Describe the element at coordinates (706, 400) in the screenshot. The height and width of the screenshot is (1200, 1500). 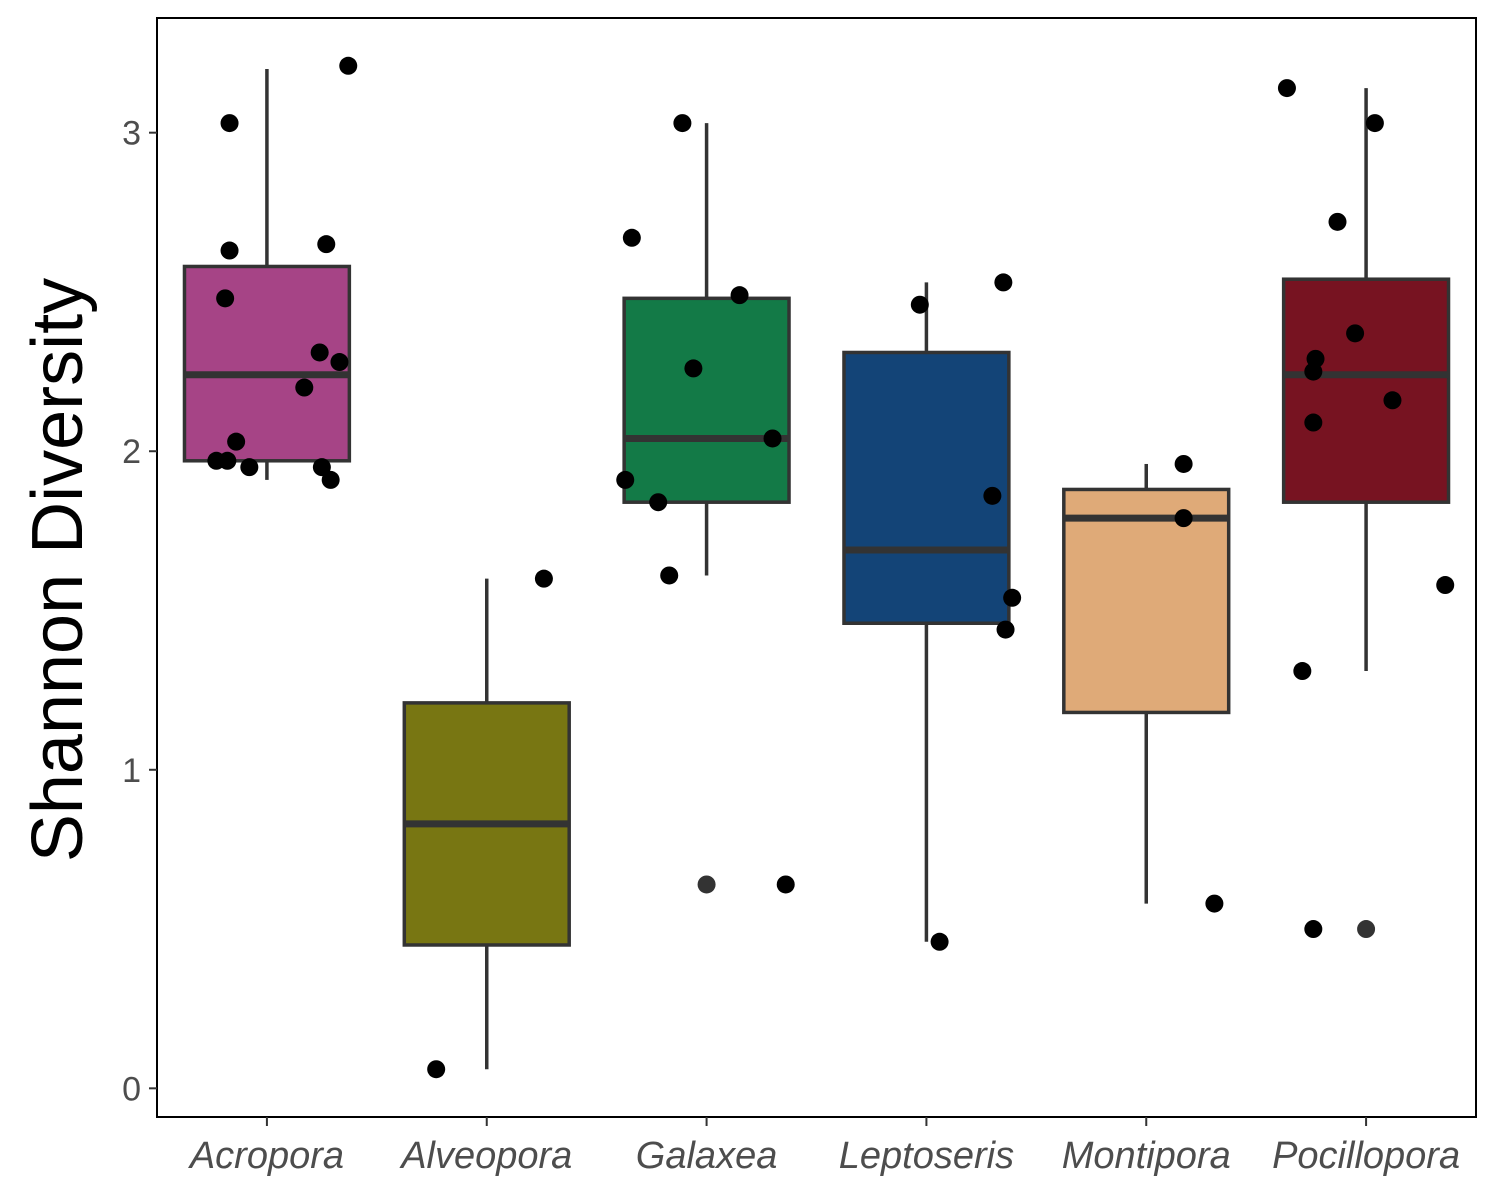
I see `iqr-box-galaxea` at that location.